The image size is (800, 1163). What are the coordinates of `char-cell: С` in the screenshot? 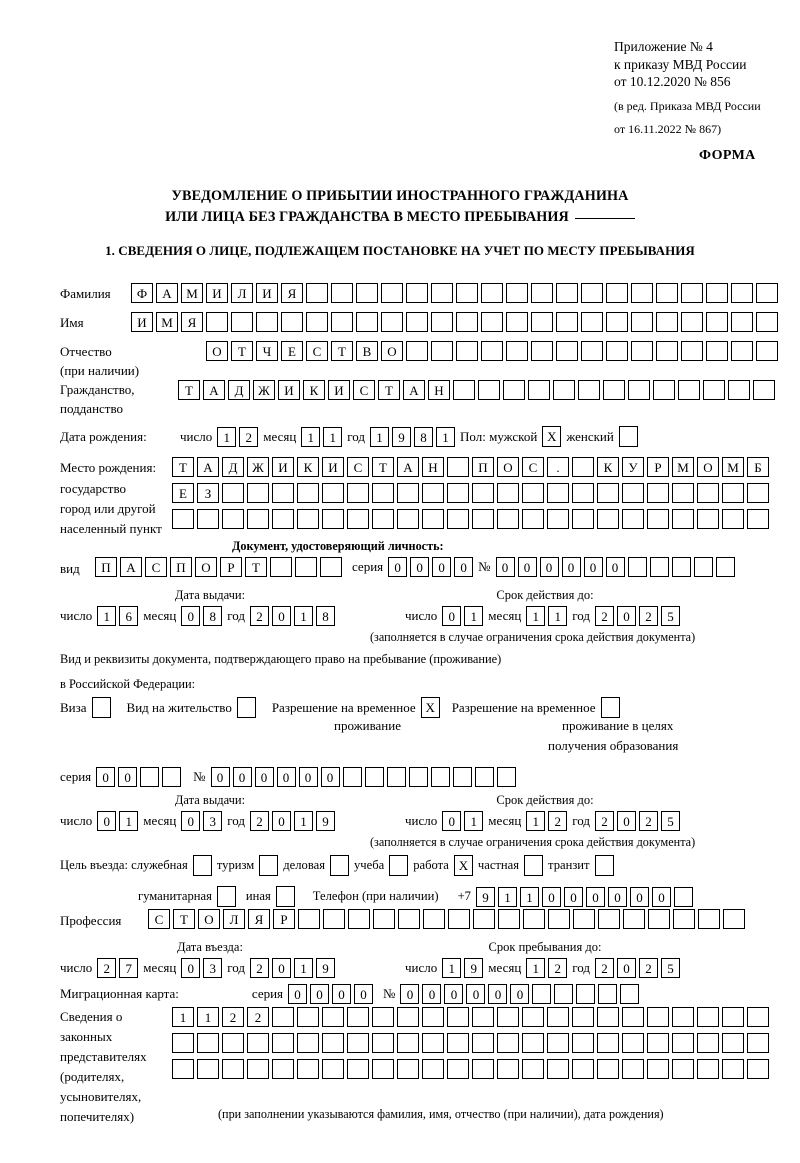 It's located at (533, 467).